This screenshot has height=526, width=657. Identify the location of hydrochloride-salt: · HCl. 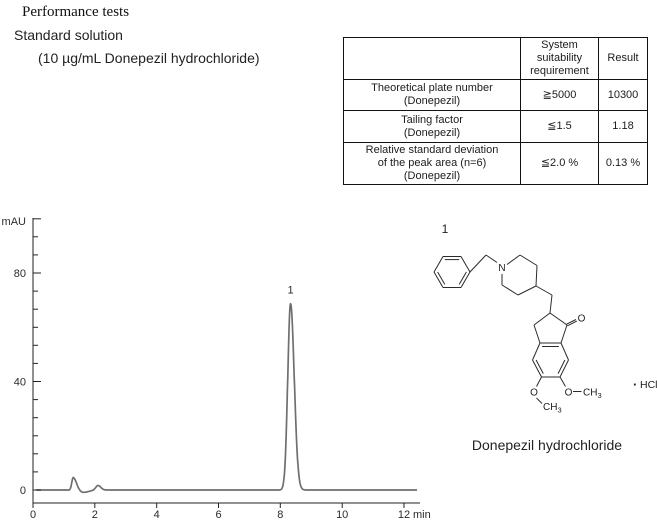
(645, 384).